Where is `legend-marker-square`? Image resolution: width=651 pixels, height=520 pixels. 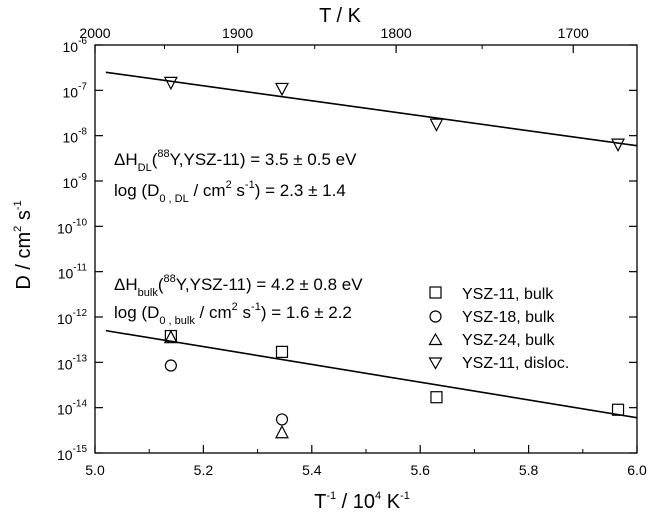 legend-marker-square is located at coordinates (435, 292).